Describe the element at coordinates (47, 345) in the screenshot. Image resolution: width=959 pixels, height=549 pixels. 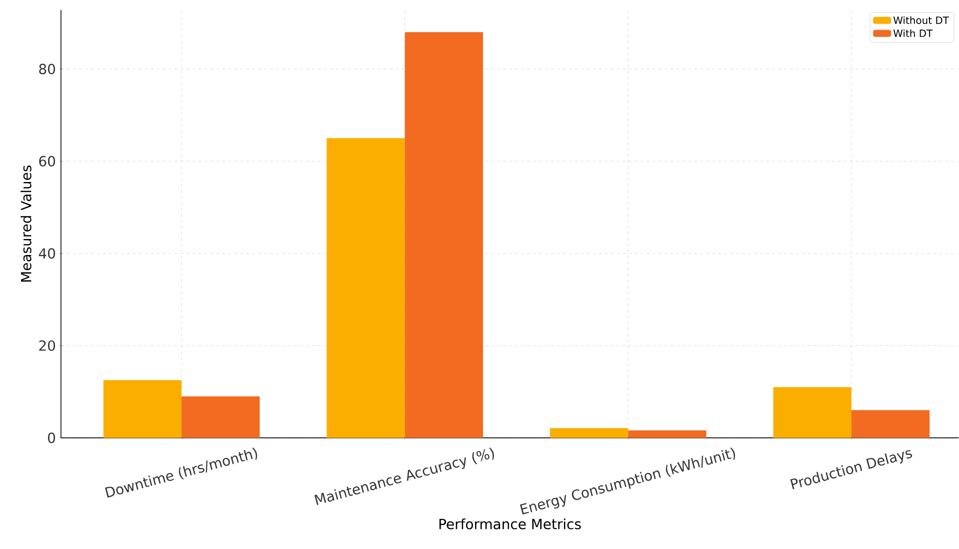
I see `y-tick-label: 20` at that location.